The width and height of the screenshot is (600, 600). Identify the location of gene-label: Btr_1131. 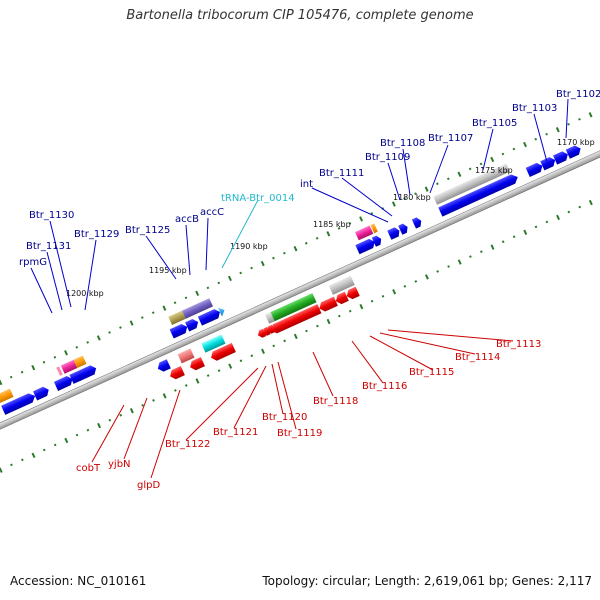
(48, 246).